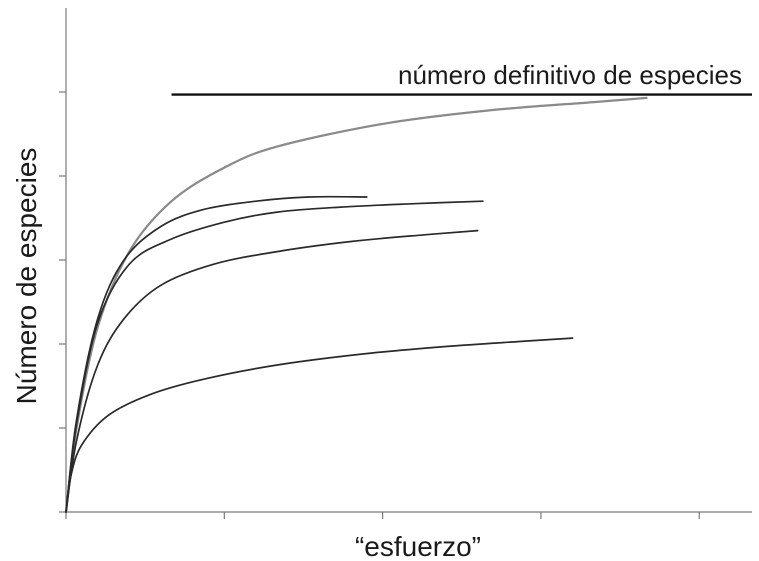 The width and height of the screenshot is (759, 561). What do you see at coordinates (570, 75) in the screenshot?
I see `reference-line-label: número definitivo de especies` at bounding box center [570, 75].